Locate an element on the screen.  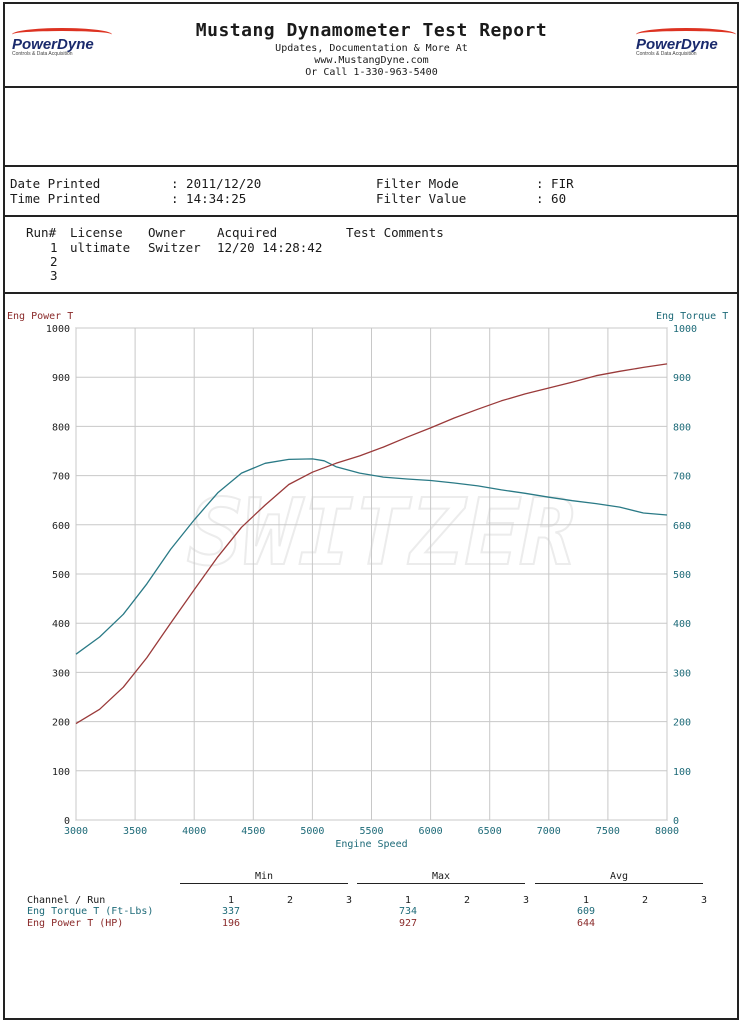
left-axis-title: Eng Power T is located at coordinates (40, 316).